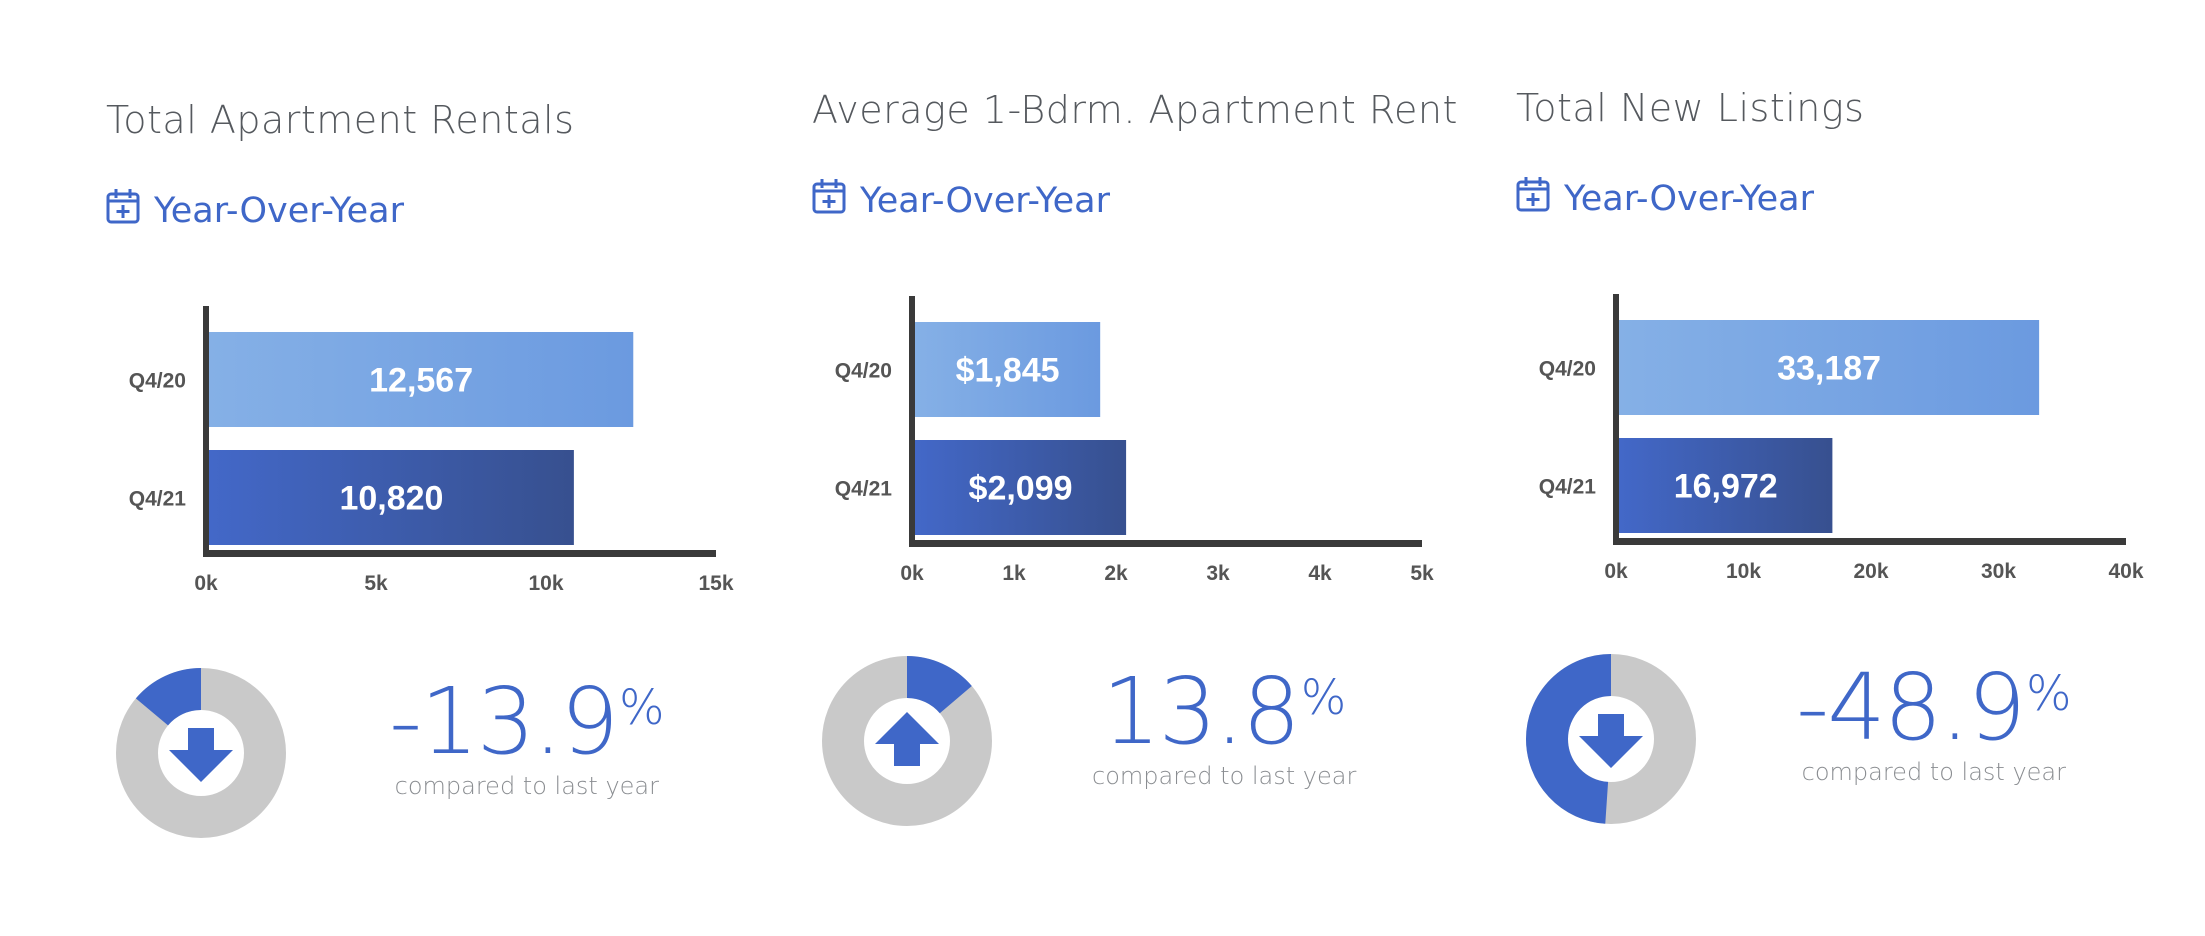 The height and width of the screenshot is (936, 2205). I want to click on x-tick-label: 30k, so click(1998, 571).